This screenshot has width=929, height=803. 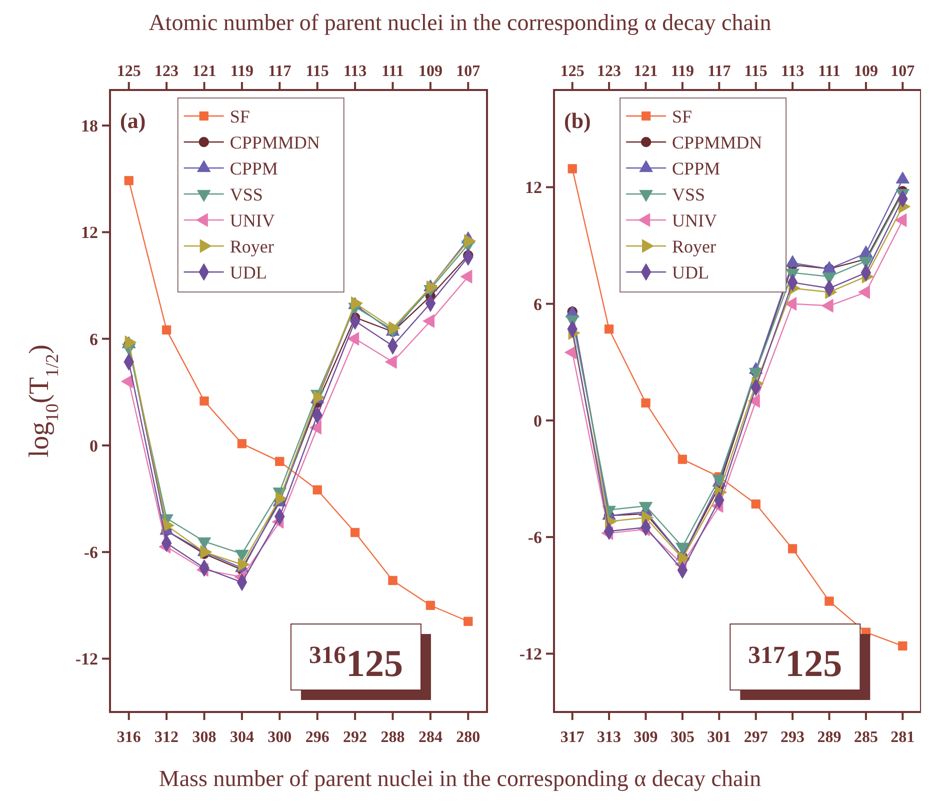 What do you see at coordinates (166, 737) in the screenshot?
I see `x-tick-label: 312` at bounding box center [166, 737].